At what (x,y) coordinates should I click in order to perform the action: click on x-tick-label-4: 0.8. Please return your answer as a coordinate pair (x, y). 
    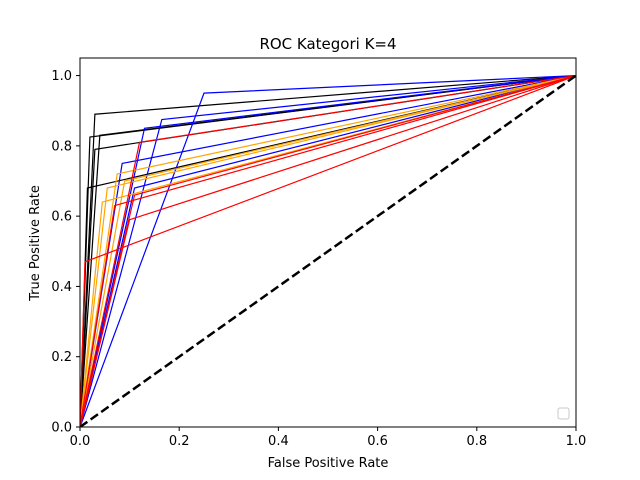
    Looking at the image, I should click on (476, 441).